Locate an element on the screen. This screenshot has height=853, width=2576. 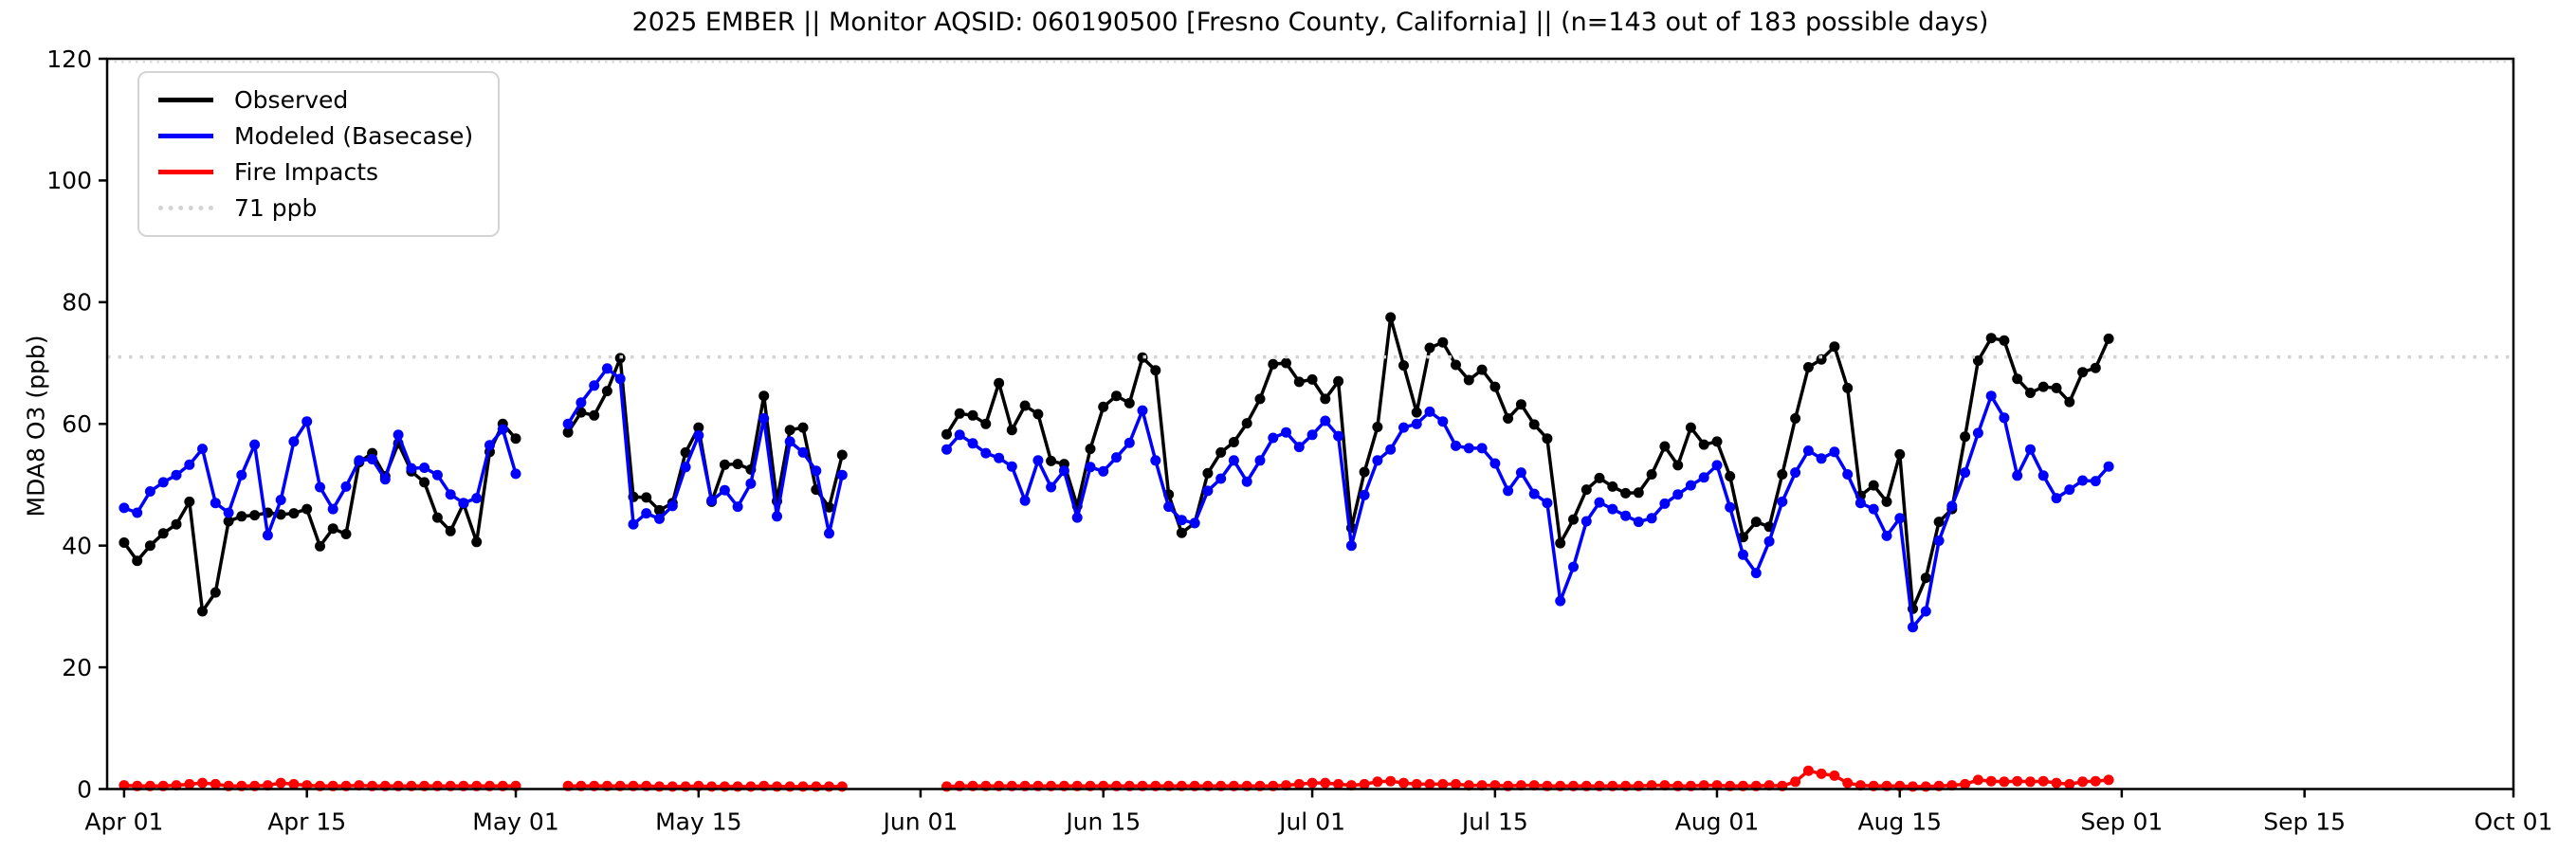
svg-text: Apr 15 is located at coordinates (306, 822).